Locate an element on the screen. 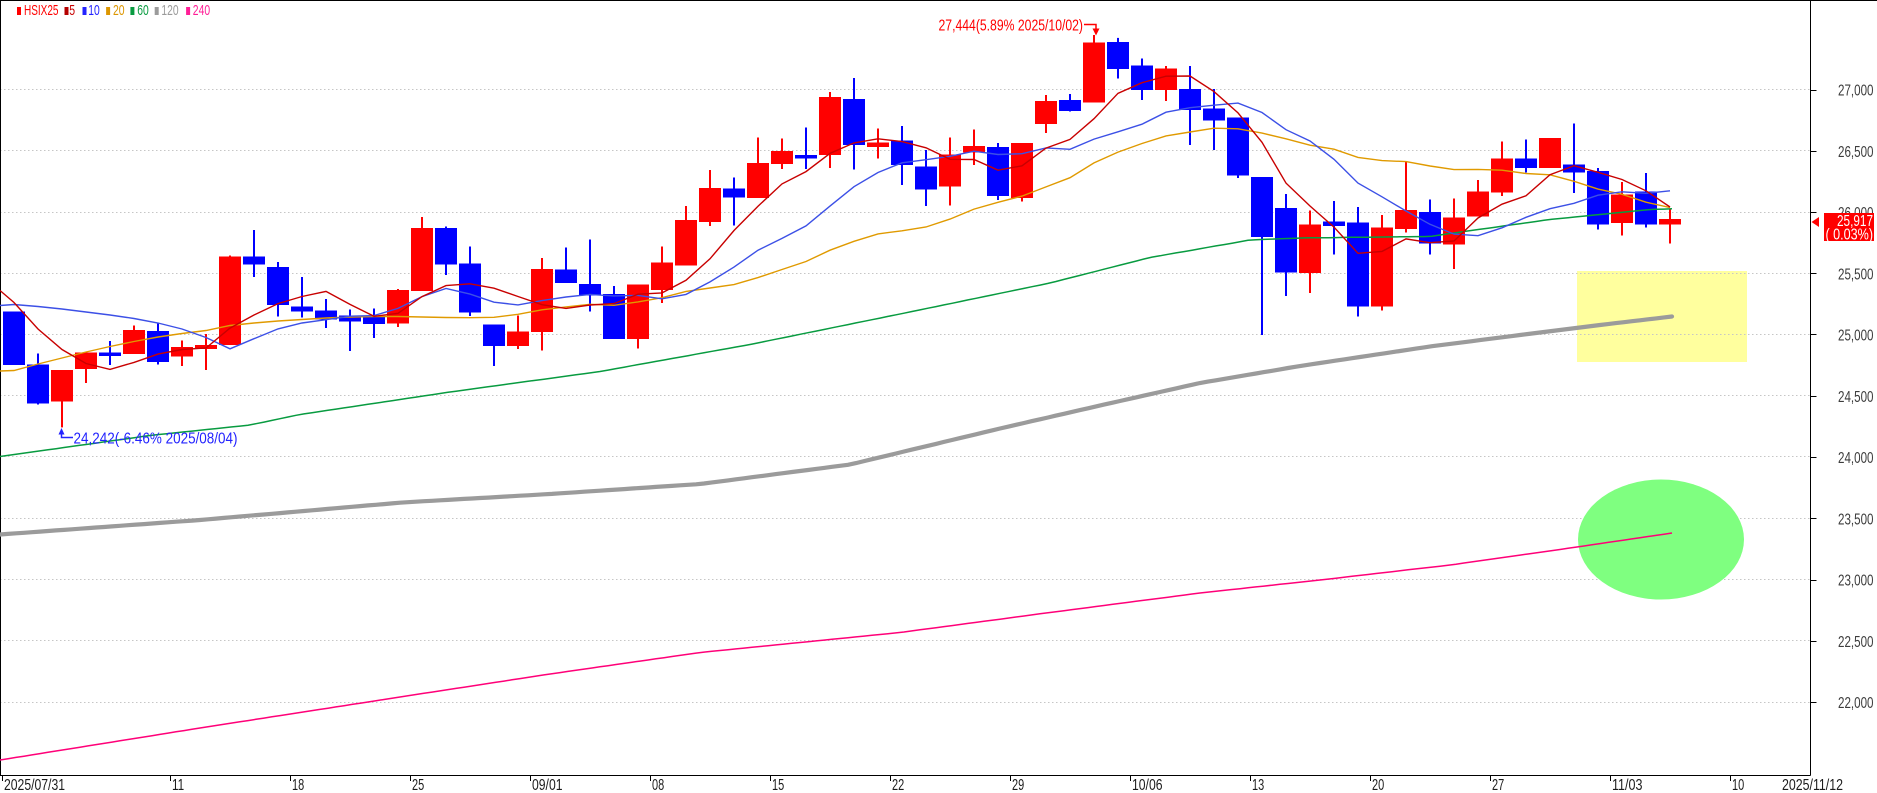 This screenshot has width=1877, height=793. svg-text: 25,000 is located at coordinates (1856, 336).